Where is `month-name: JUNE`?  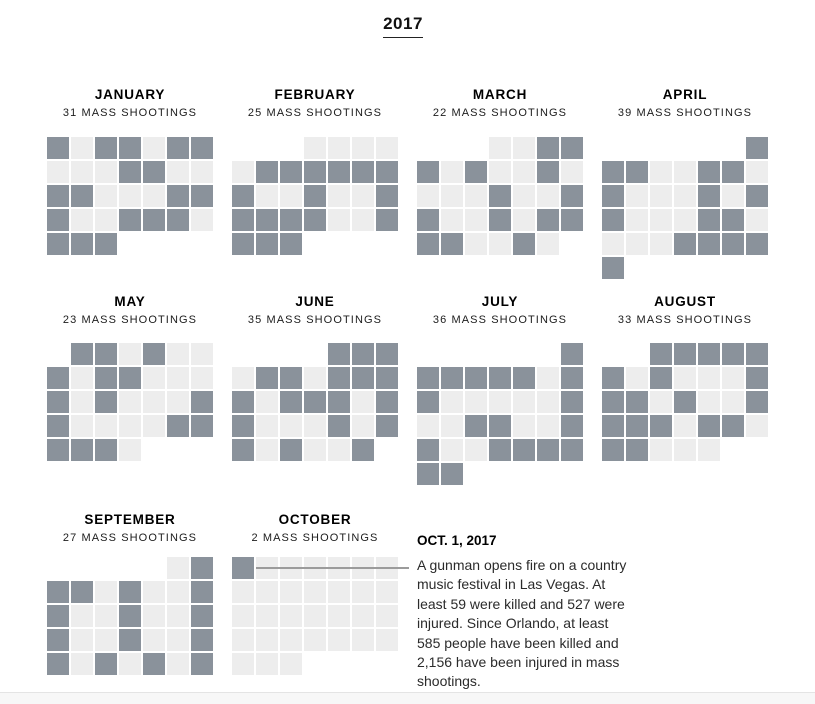
month-name: JUNE is located at coordinates (315, 301).